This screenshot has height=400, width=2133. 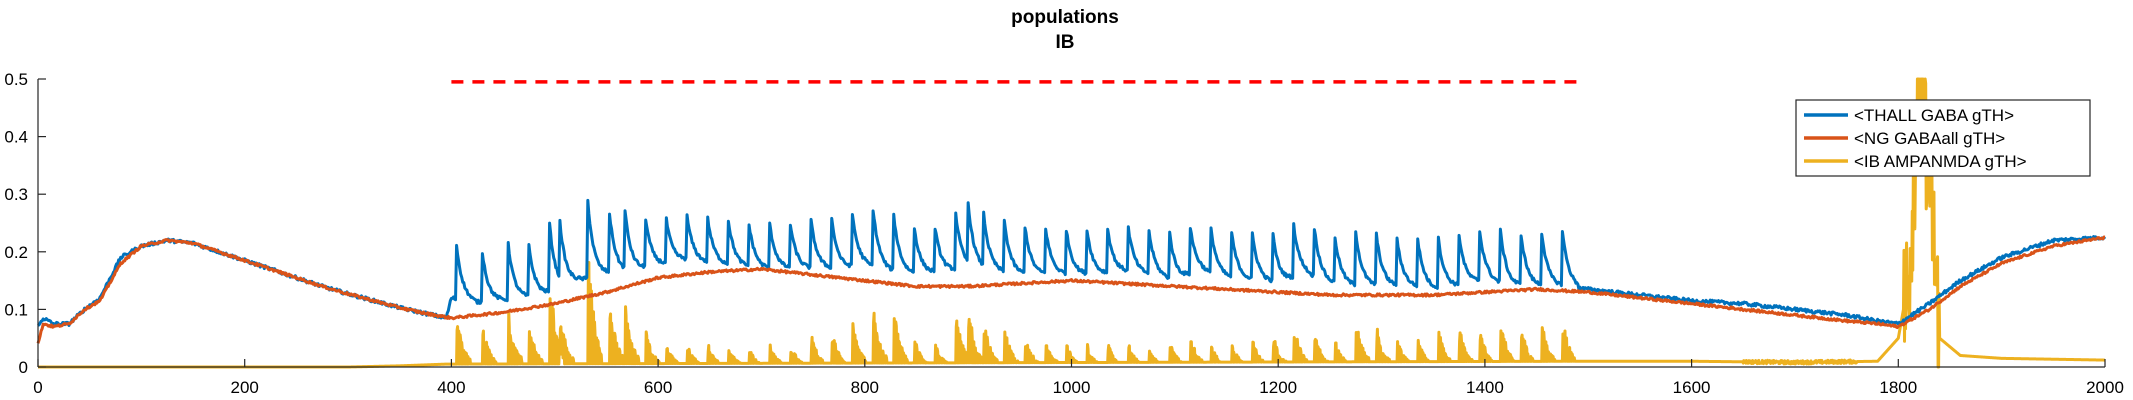 I want to click on y-tick-label: 0.3, so click(x=16, y=194).